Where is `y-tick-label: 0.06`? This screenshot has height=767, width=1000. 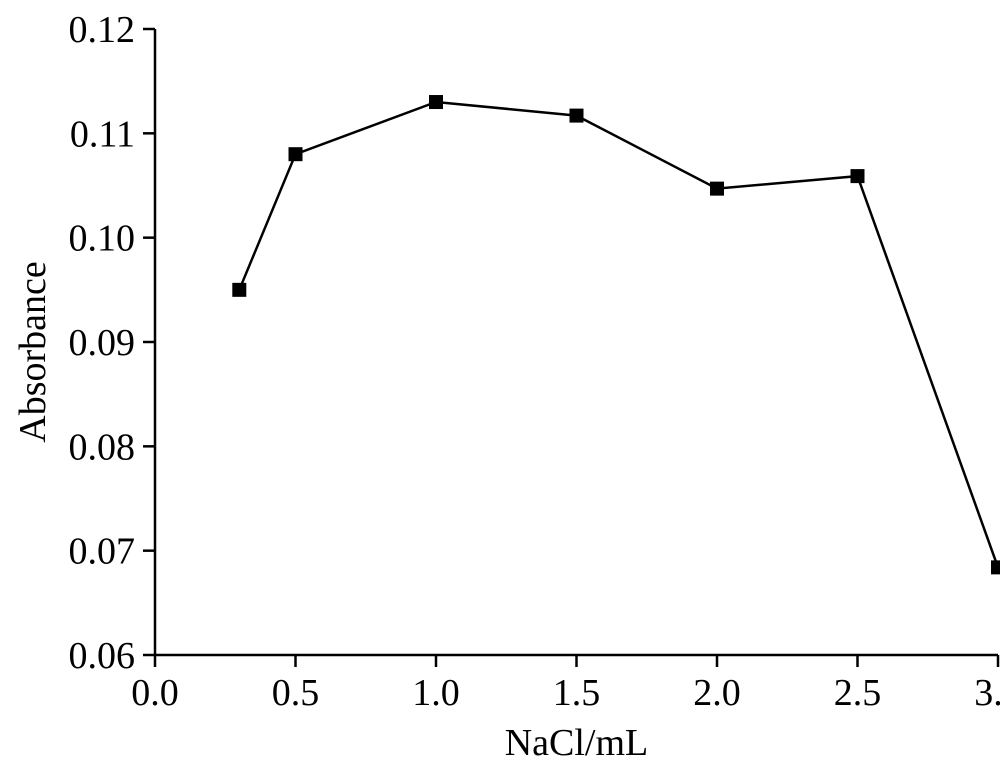
y-tick-label: 0.06 is located at coordinates (102, 656).